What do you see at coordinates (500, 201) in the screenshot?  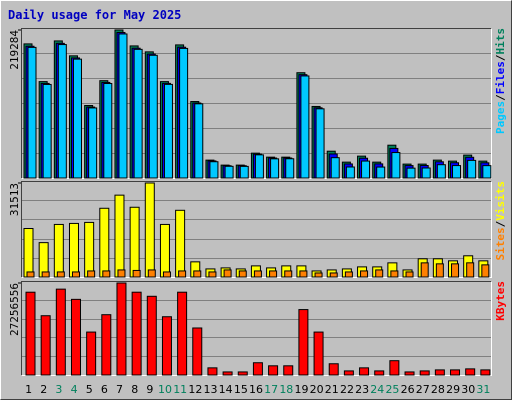 I see `legend-entry: Visits` at bounding box center [500, 201].